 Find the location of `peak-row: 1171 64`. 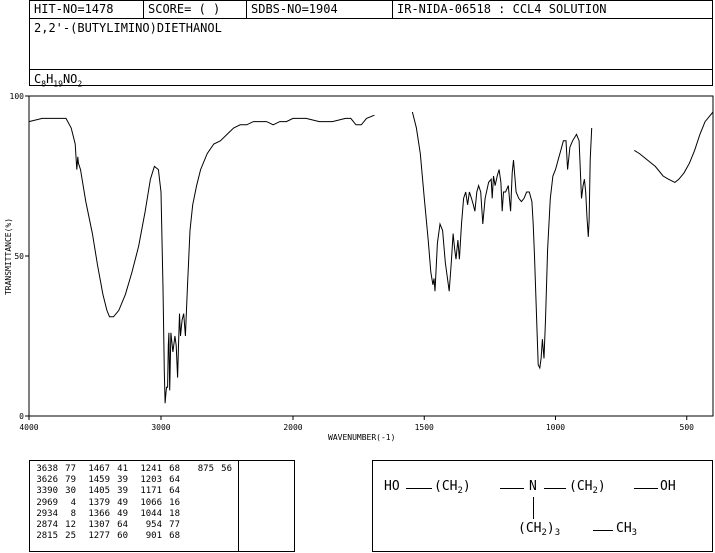

peak-row: 1171 64 is located at coordinates (159, 491).